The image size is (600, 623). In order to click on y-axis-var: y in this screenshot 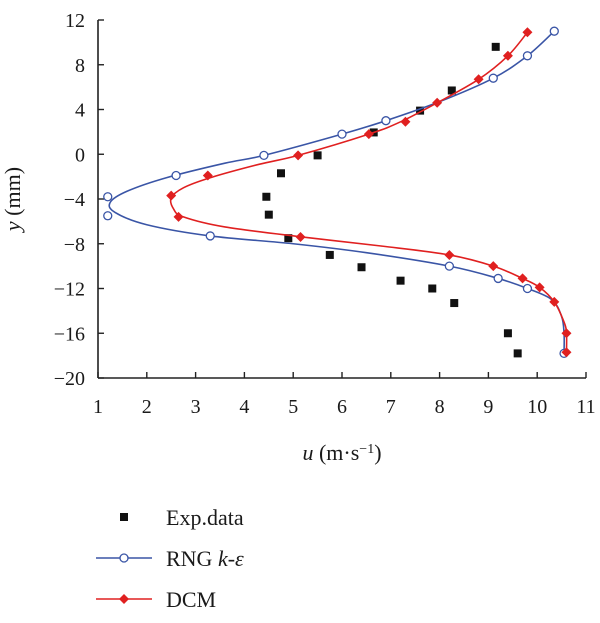, I will do `click(12, 227)`.